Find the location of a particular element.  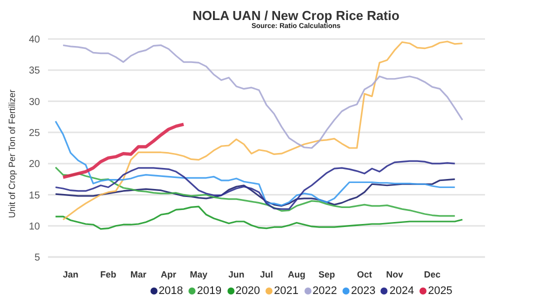

y-tick-label: 35 is located at coordinates (34, 71).